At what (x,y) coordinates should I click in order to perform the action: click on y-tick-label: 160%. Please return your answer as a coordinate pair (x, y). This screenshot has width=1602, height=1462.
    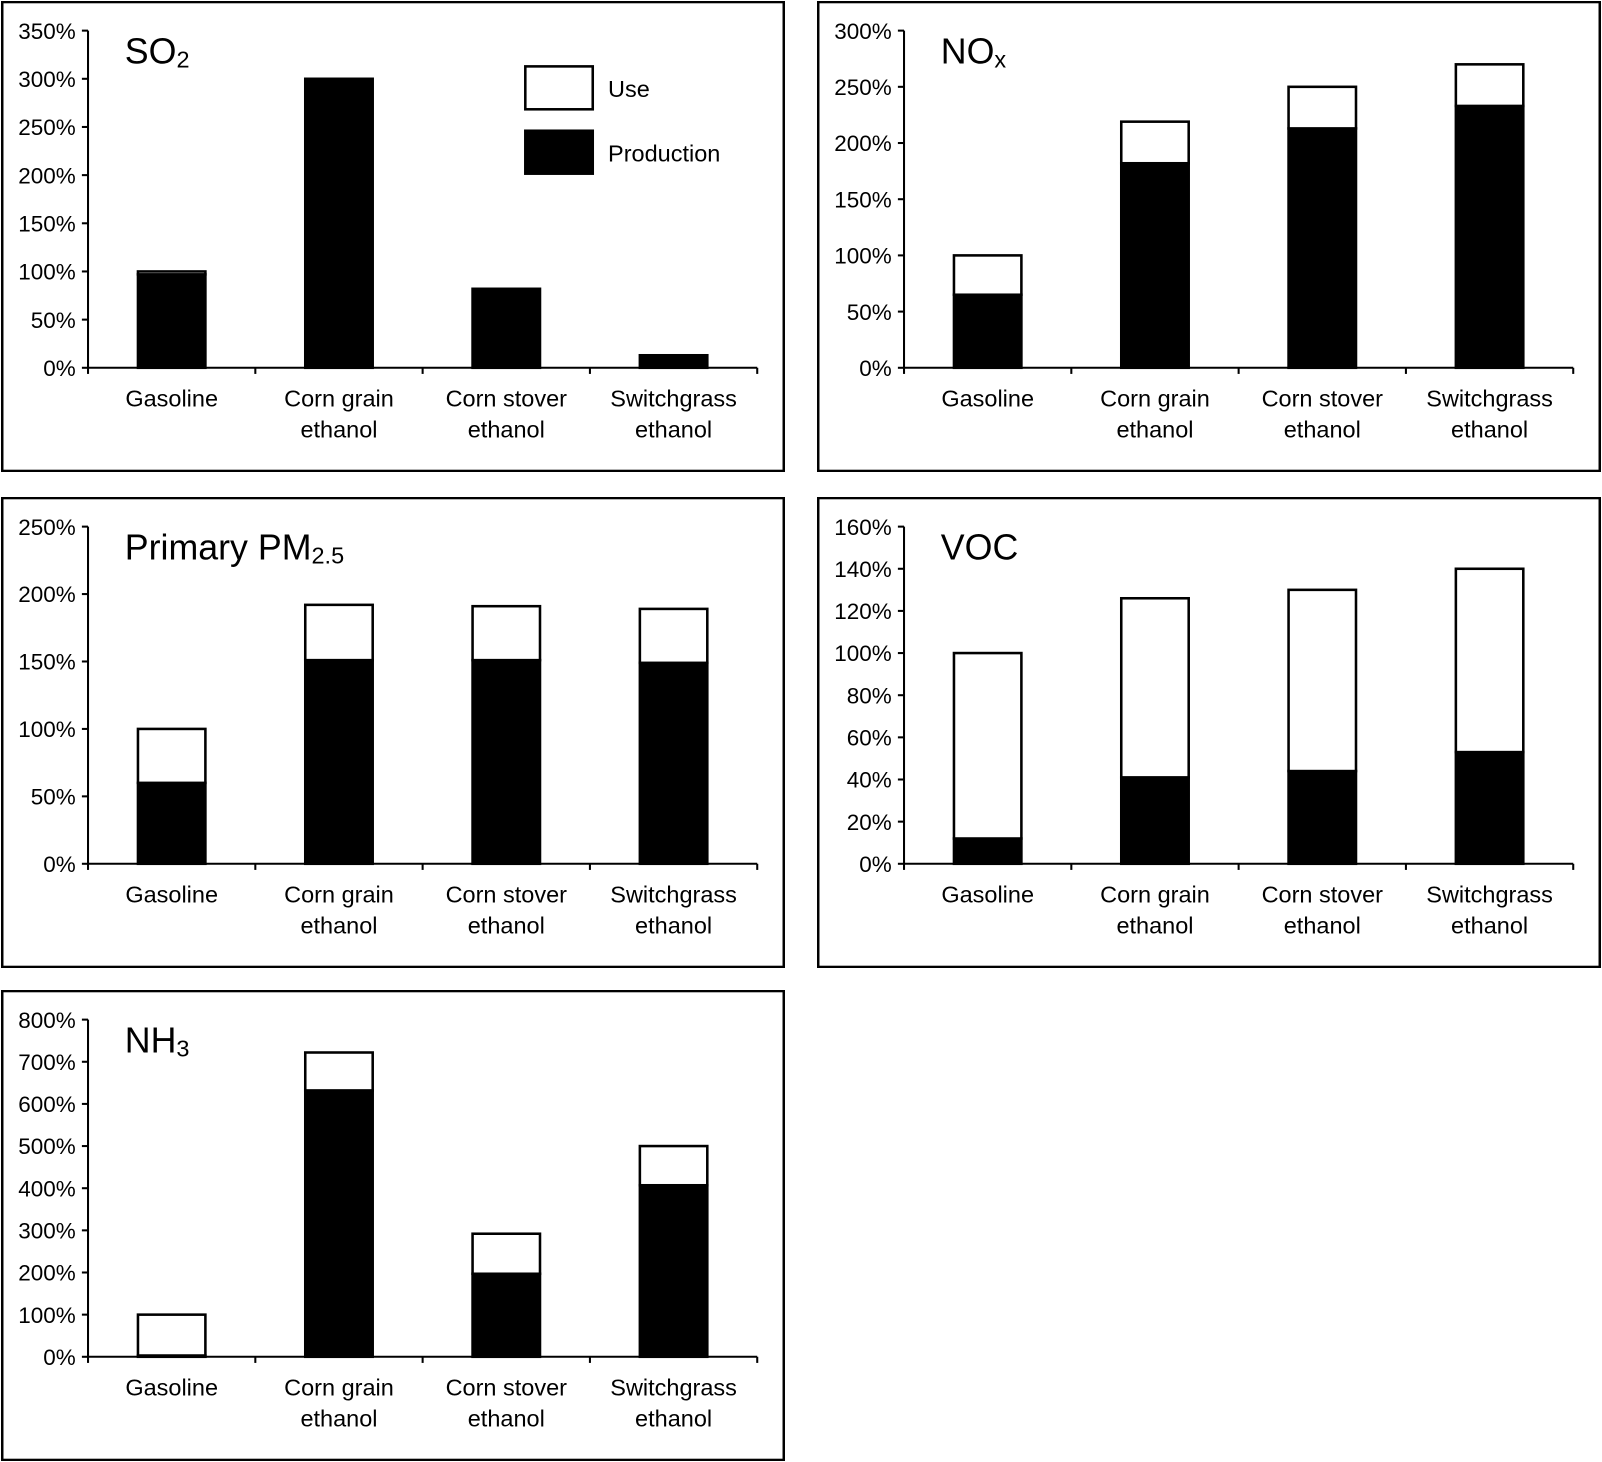
    Looking at the image, I should click on (862, 527).